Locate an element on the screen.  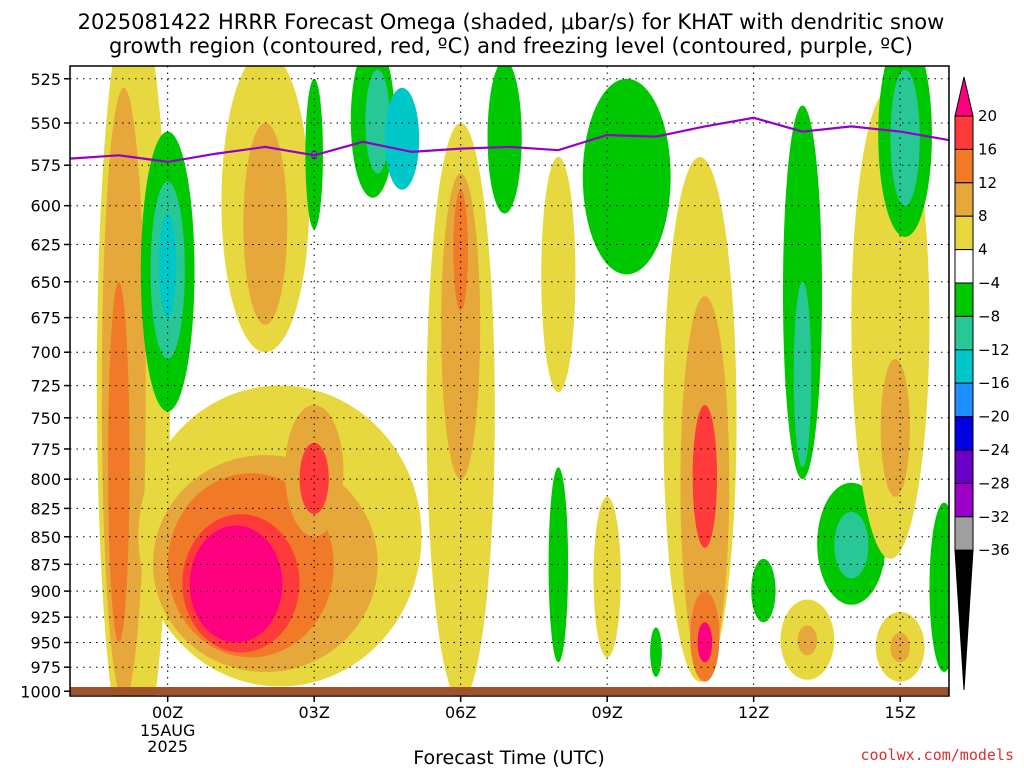
colorbar-label-12: −32 is located at coordinates (994, 517).